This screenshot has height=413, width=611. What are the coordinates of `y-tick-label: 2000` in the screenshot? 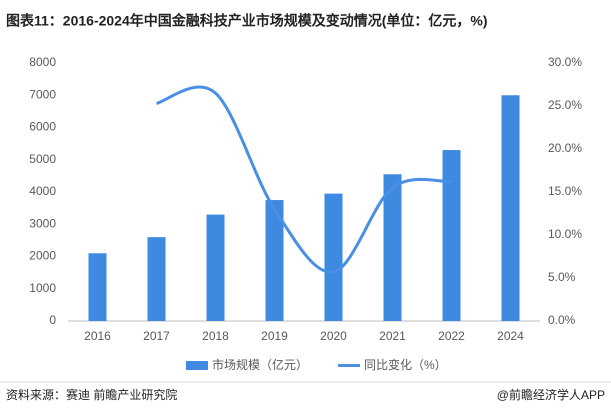 It's located at (42, 256).